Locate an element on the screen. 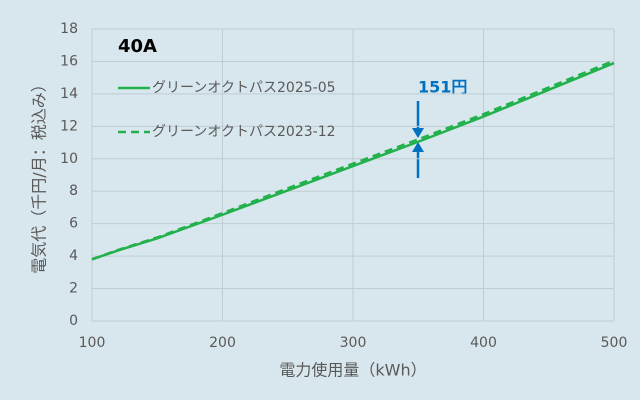 The width and height of the screenshot is (640, 400). y-tick-label: 8 is located at coordinates (73, 191).